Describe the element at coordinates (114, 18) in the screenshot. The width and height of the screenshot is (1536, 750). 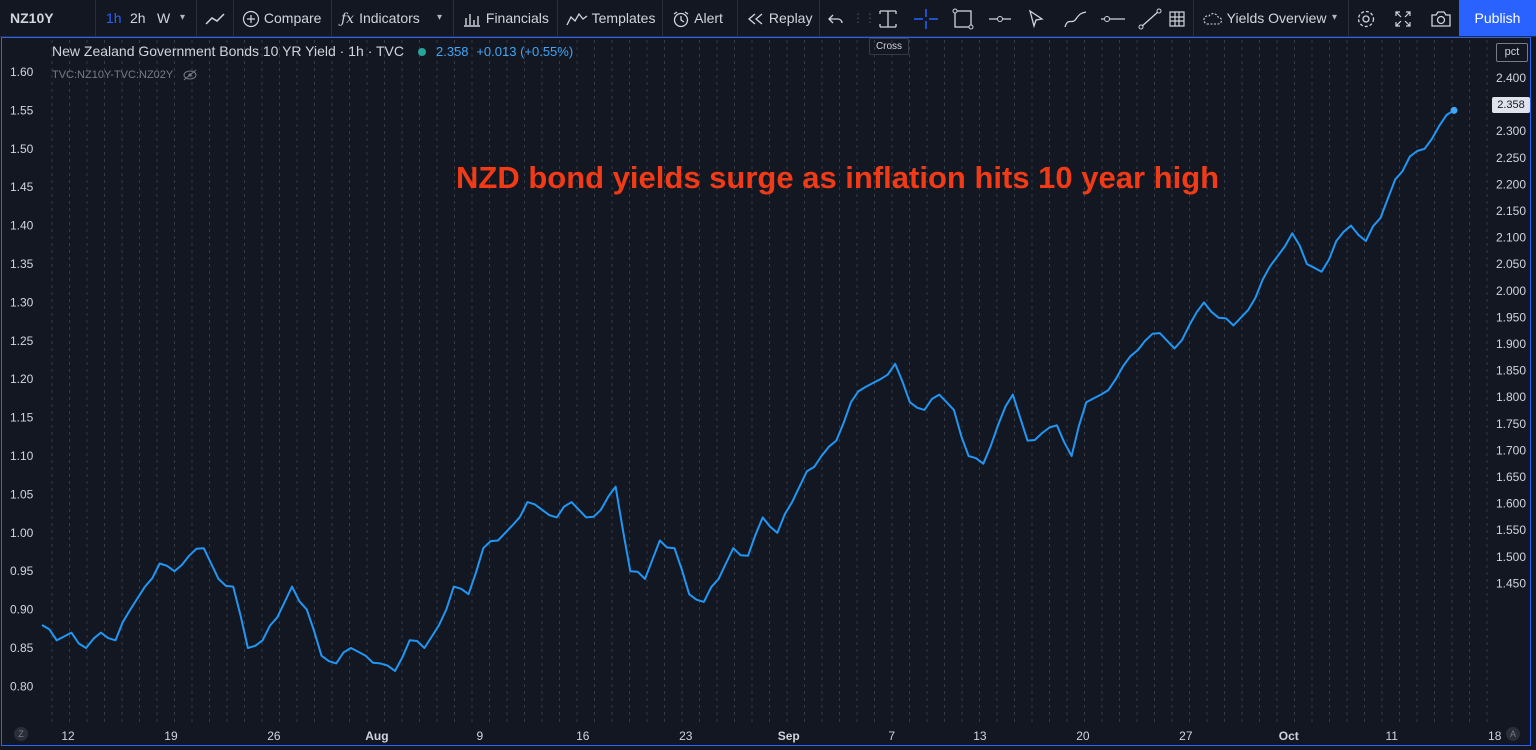
I see `interval-1h: 1h` at that location.